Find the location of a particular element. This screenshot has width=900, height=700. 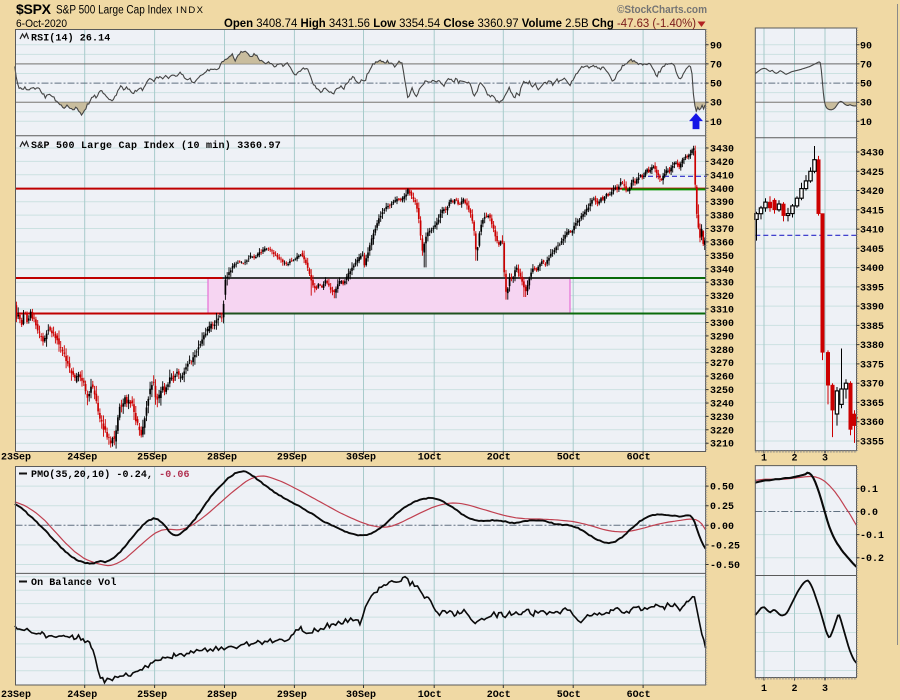

svg-text: 3405 is located at coordinates (872, 250).